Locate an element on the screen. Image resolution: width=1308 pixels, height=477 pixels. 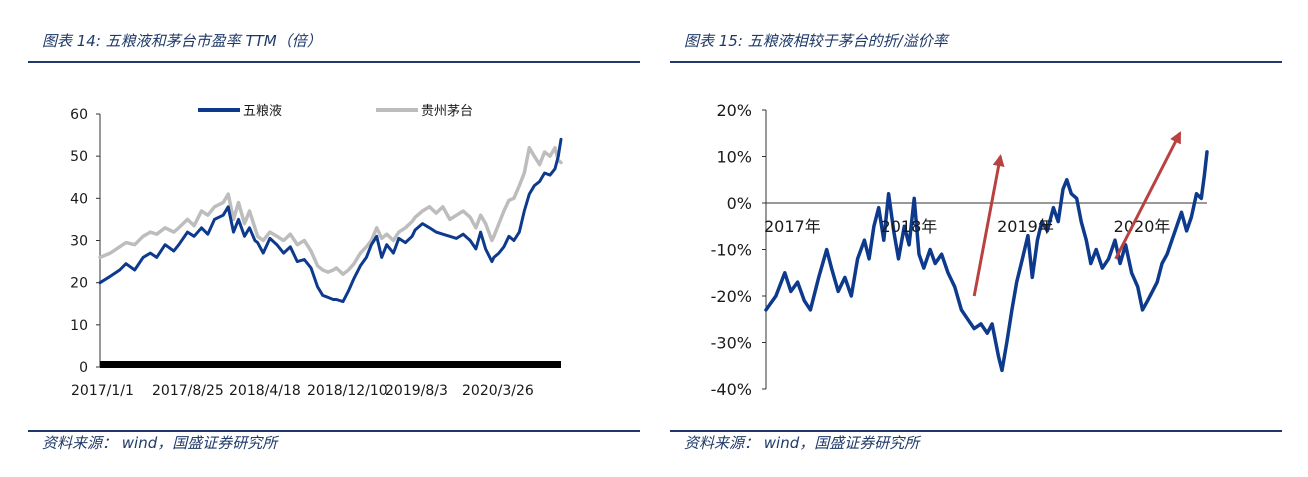
right-figure-title: 图表 15: 五粮液相较于茅台的折/溢价率 is located at coordinates (816, 41).